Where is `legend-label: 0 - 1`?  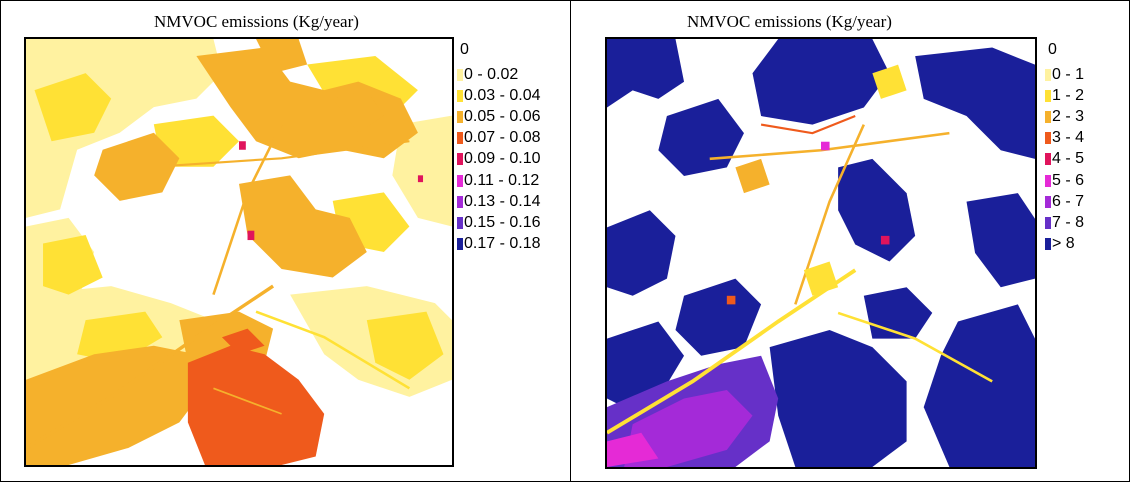 legend-label: 0 - 1 is located at coordinates (1068, 74).